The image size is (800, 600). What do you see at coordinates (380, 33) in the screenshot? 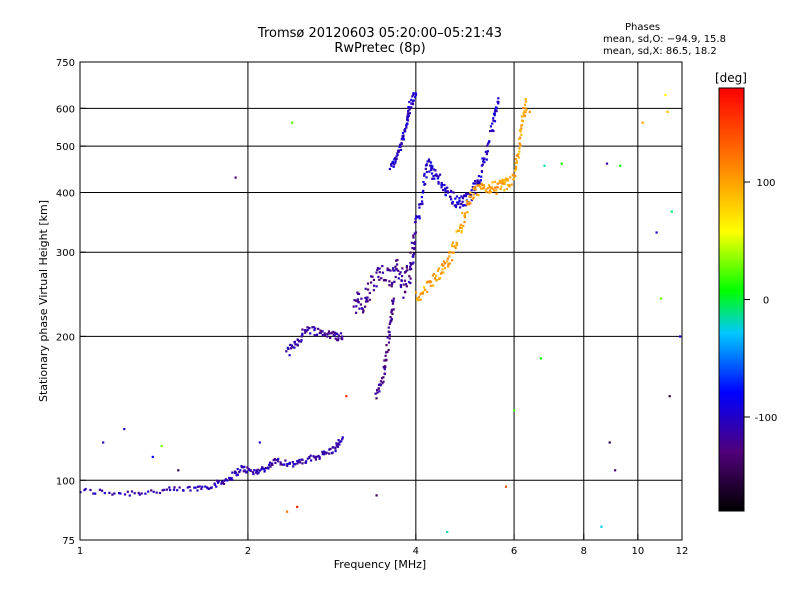
I see `chart-title: Tromsø 20120603 05:20:00–05:21:43` at bounding box center [380, 33].